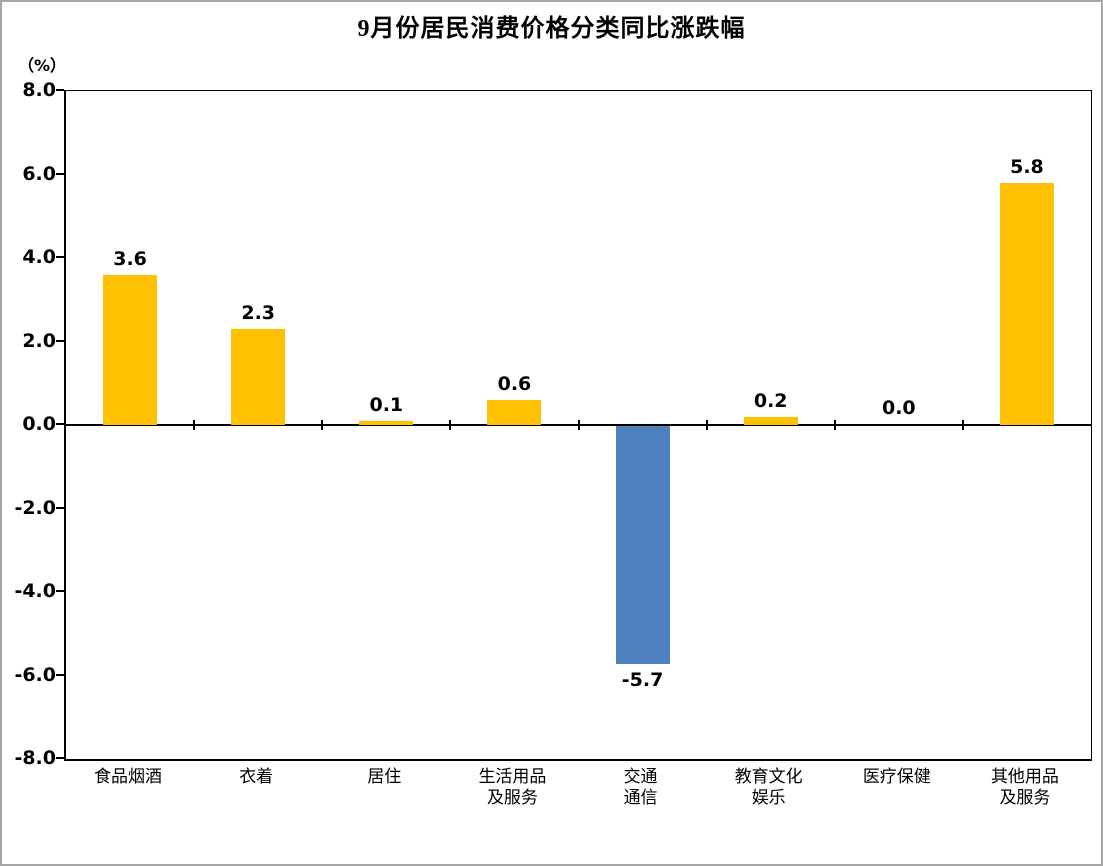 This screenshot has height=866, width=1103. Describe the element at coordinates (35, 674) in the screenshot. I see `y-tick-label: -6.0` at that location.